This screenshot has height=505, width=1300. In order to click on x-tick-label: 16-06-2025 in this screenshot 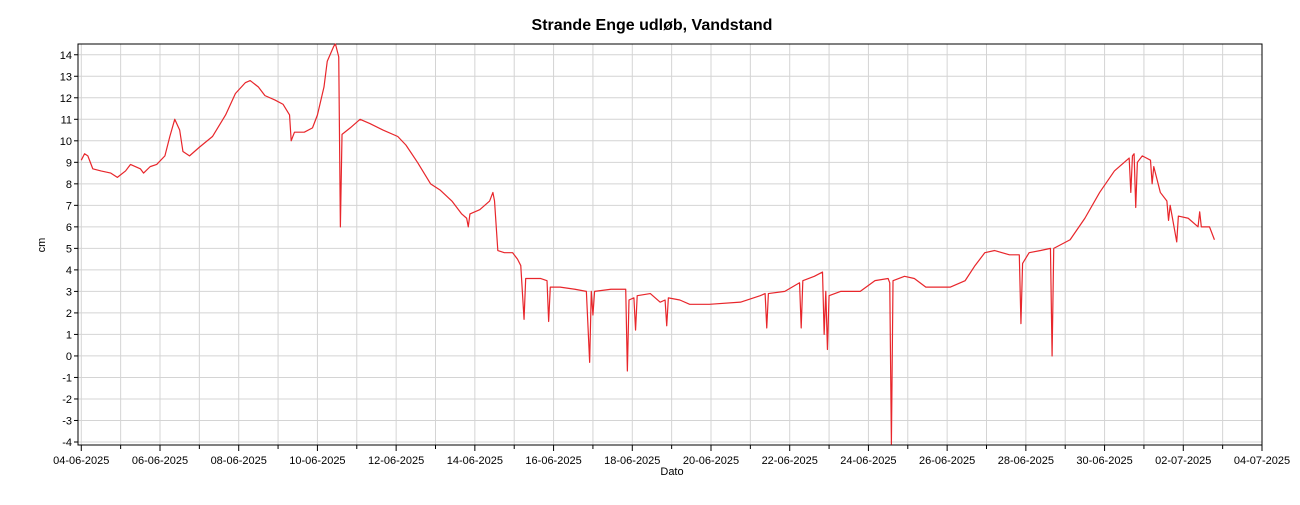, I will do `click(553, 461)`.